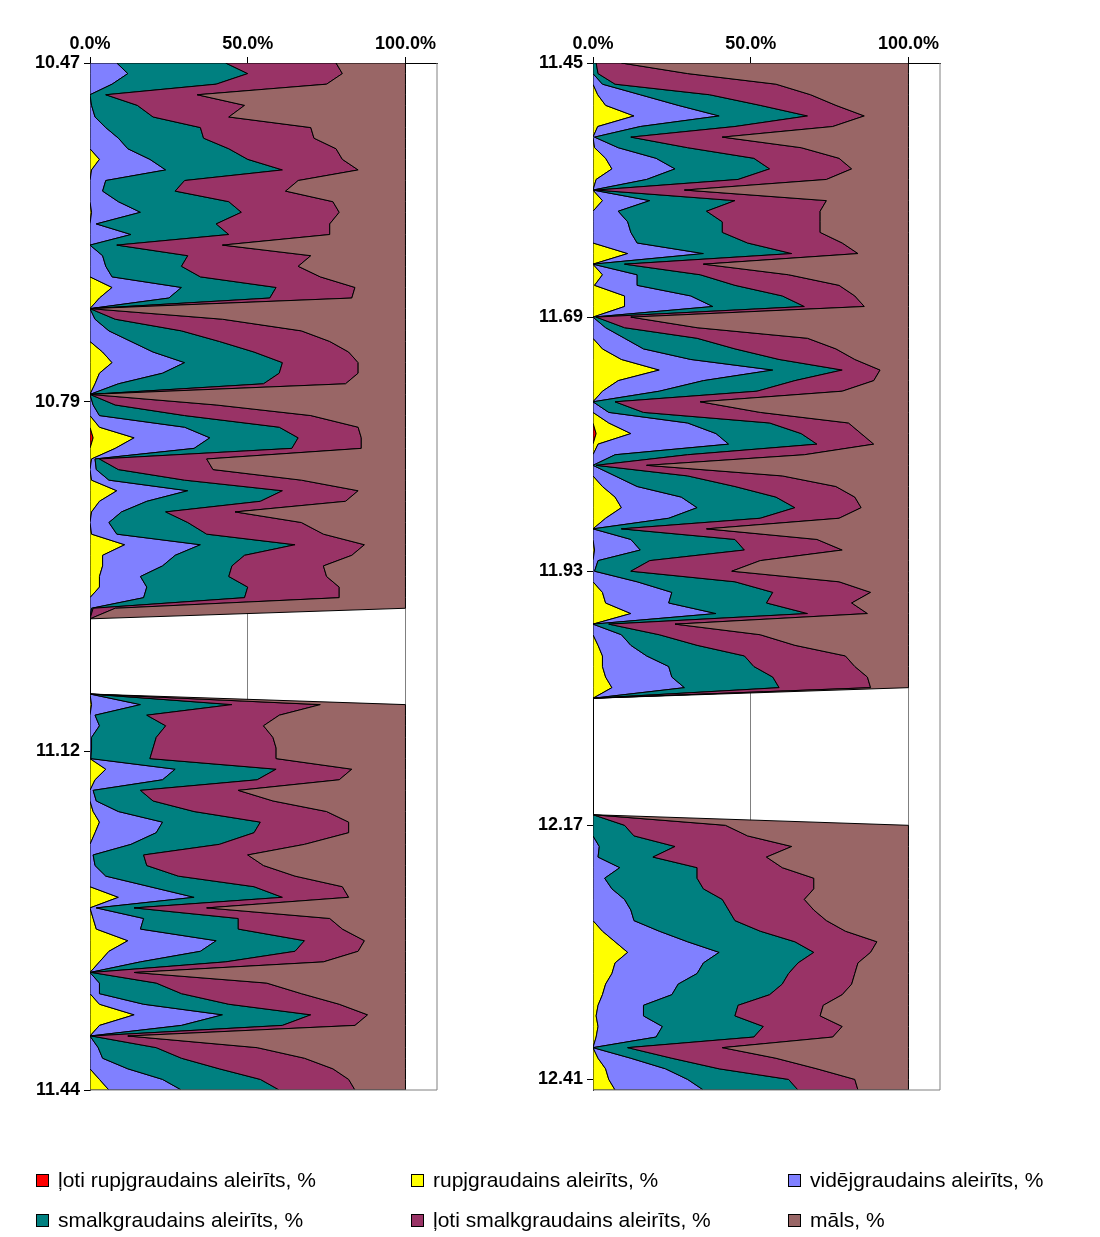 The width and height of the screenshot is (1100, 1237). Describe the element at coordinates (927, 1180) in the screenshot. I see `legend-label: vidējgraudains aleirīts, %` at that location.